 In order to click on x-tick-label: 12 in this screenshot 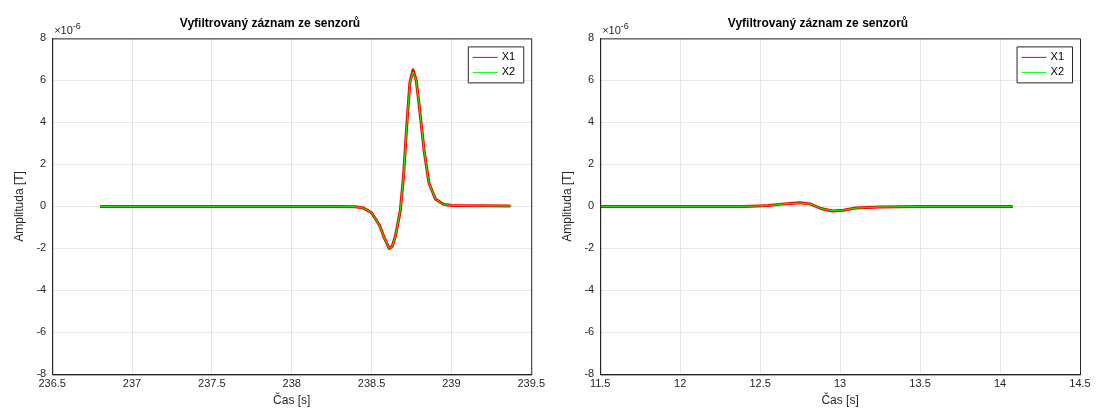, I will do `click(680, 383)`.